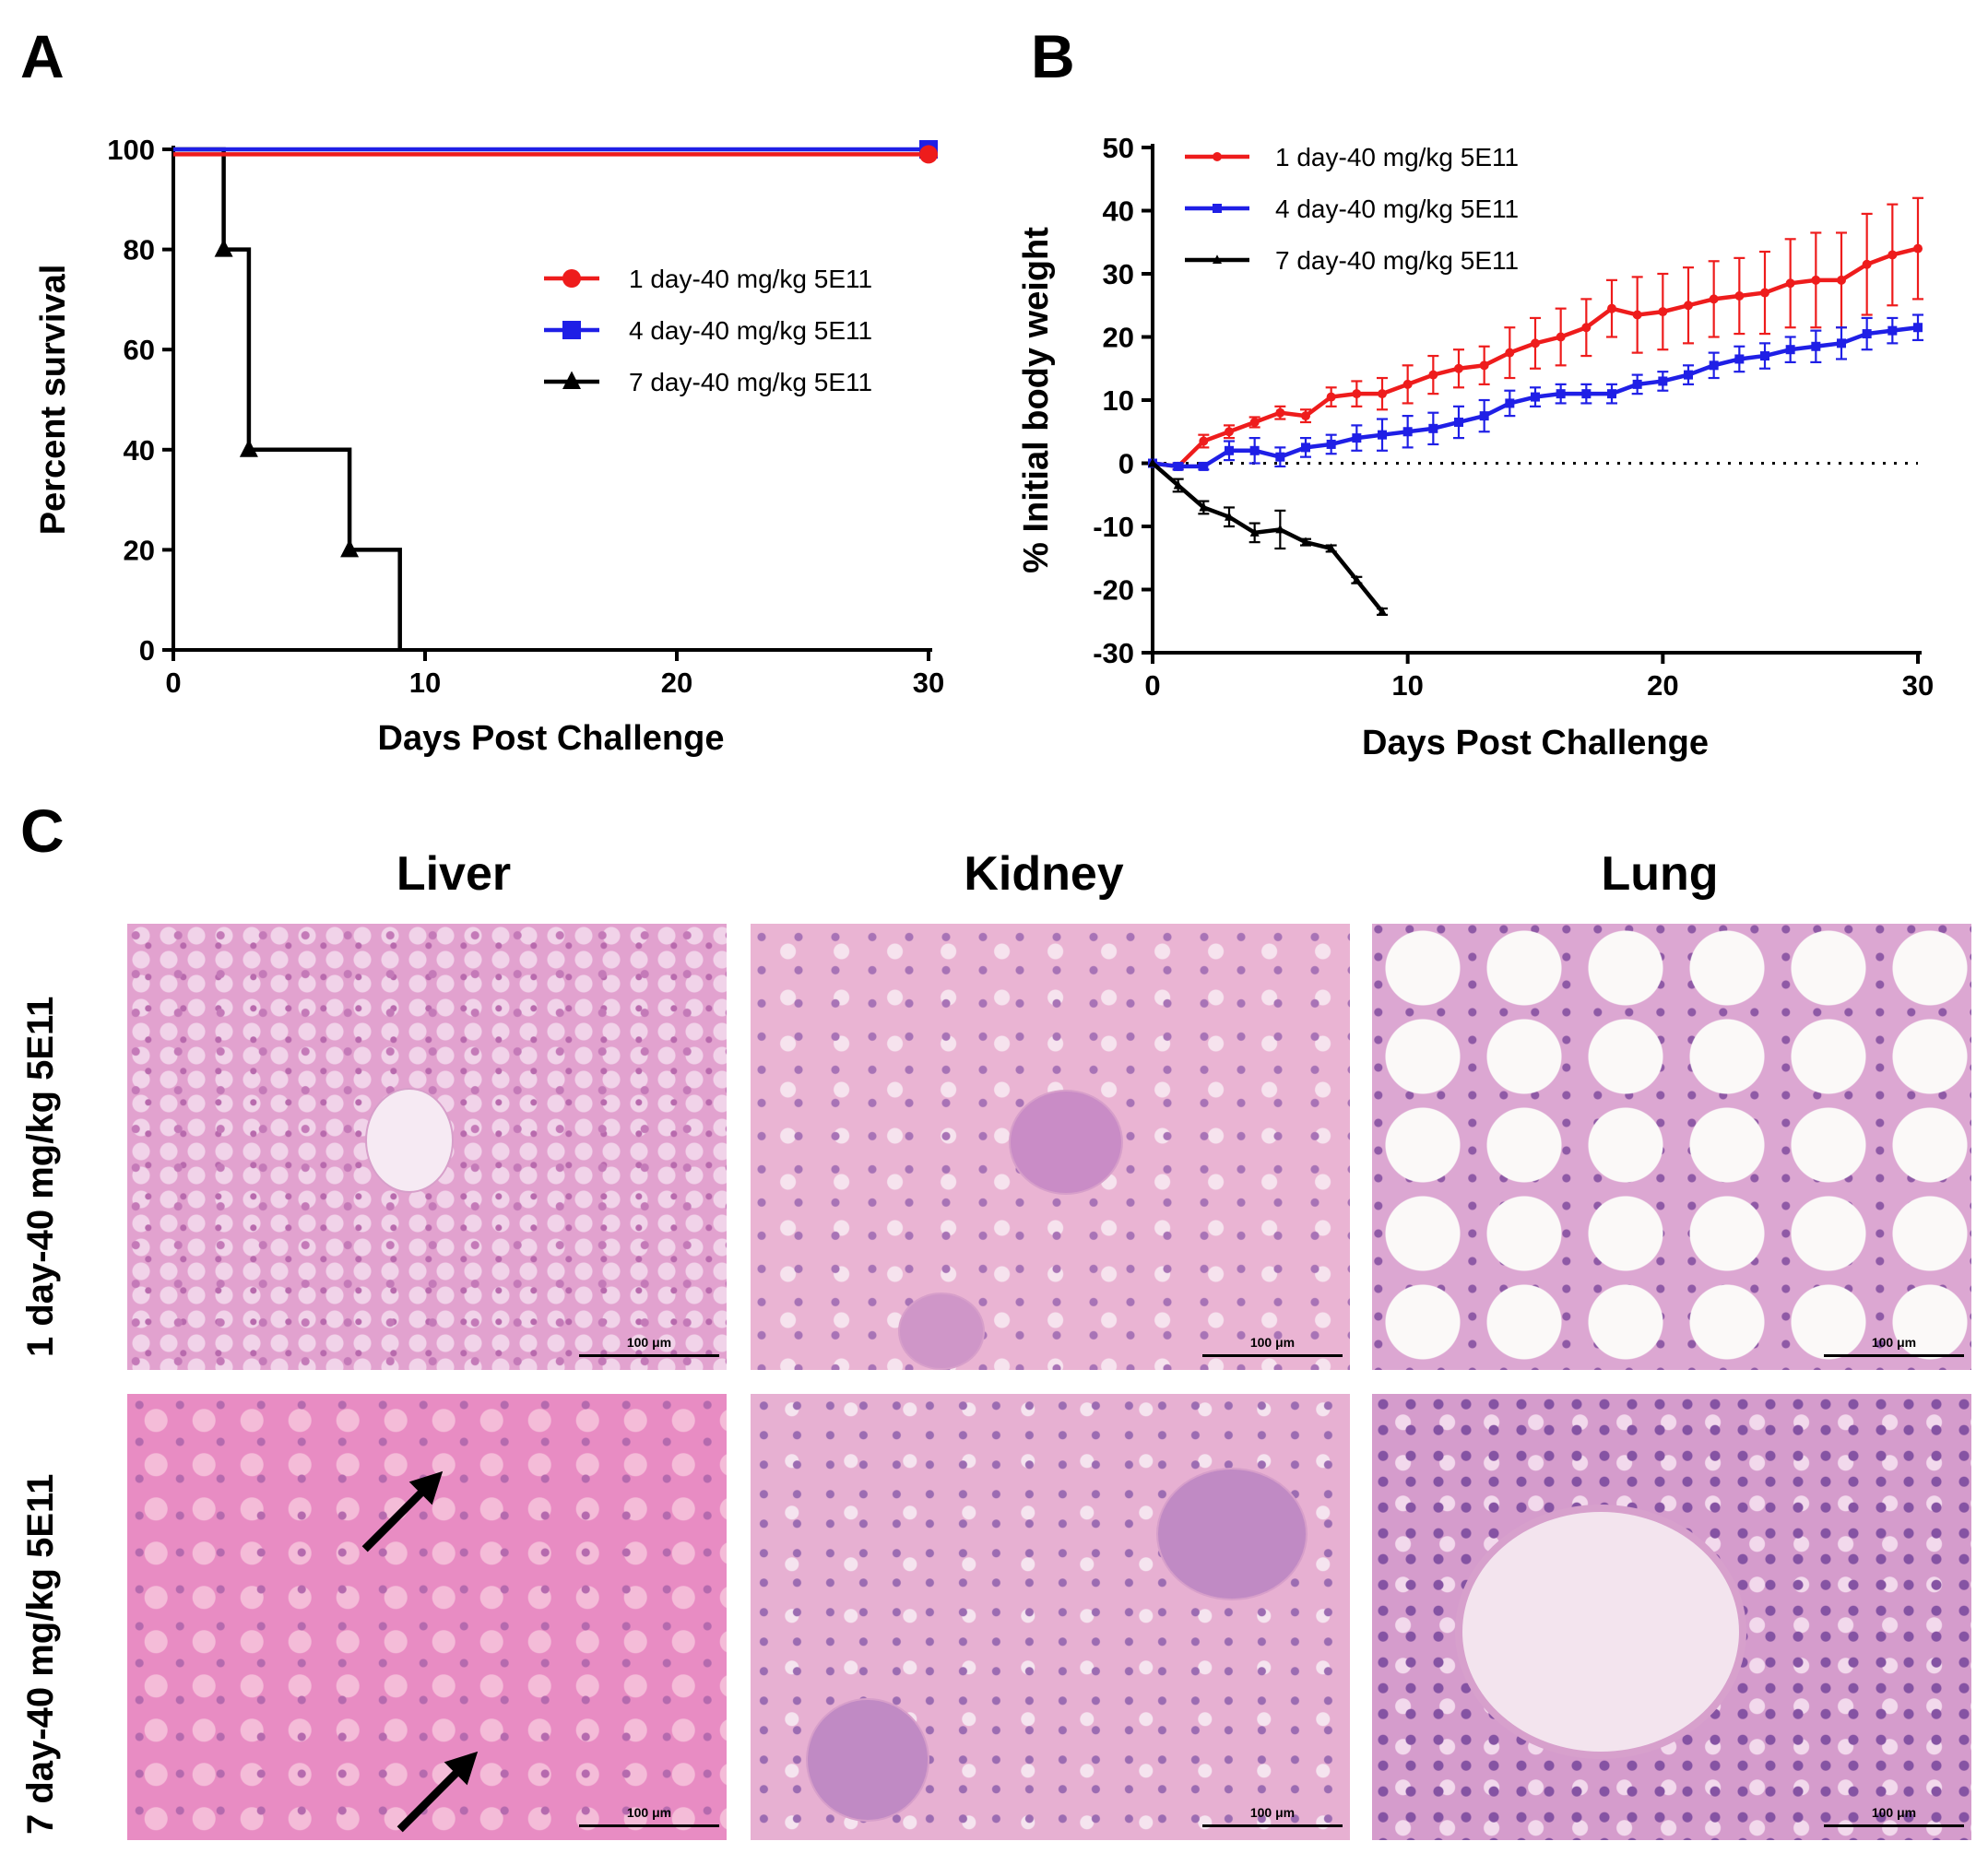 The image size is (1988, 1865). What do you see at coordinates (1118, 148) in the screenshot?
I see `y-tick-label: 50` at bounding box center [1118, 148].